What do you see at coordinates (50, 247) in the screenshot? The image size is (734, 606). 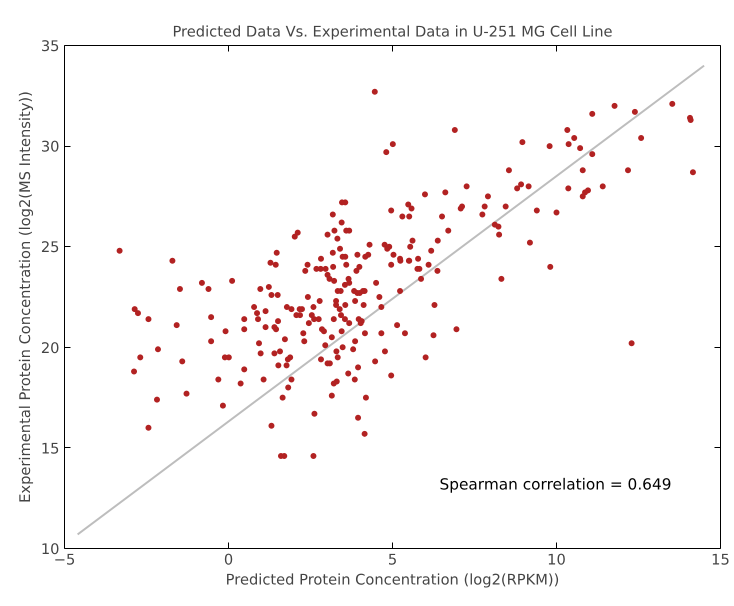 I see `y-tick-label: 25` at bounding box center [50, 247].